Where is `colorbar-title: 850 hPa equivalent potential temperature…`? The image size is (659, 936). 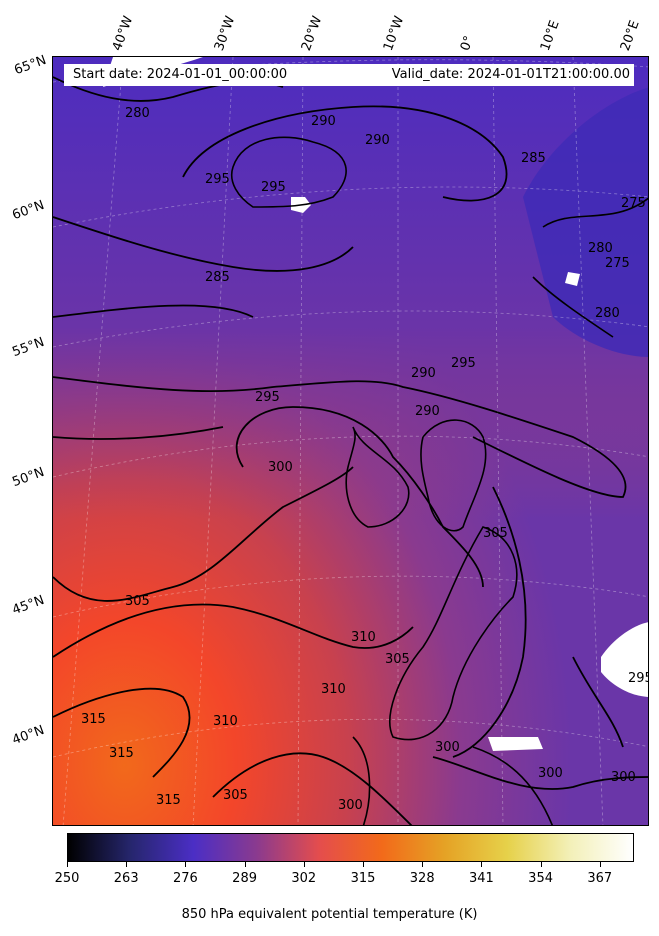
colorbar-title: 850 hPa equivalent potential temperature… is located at coordinates (329, 914).